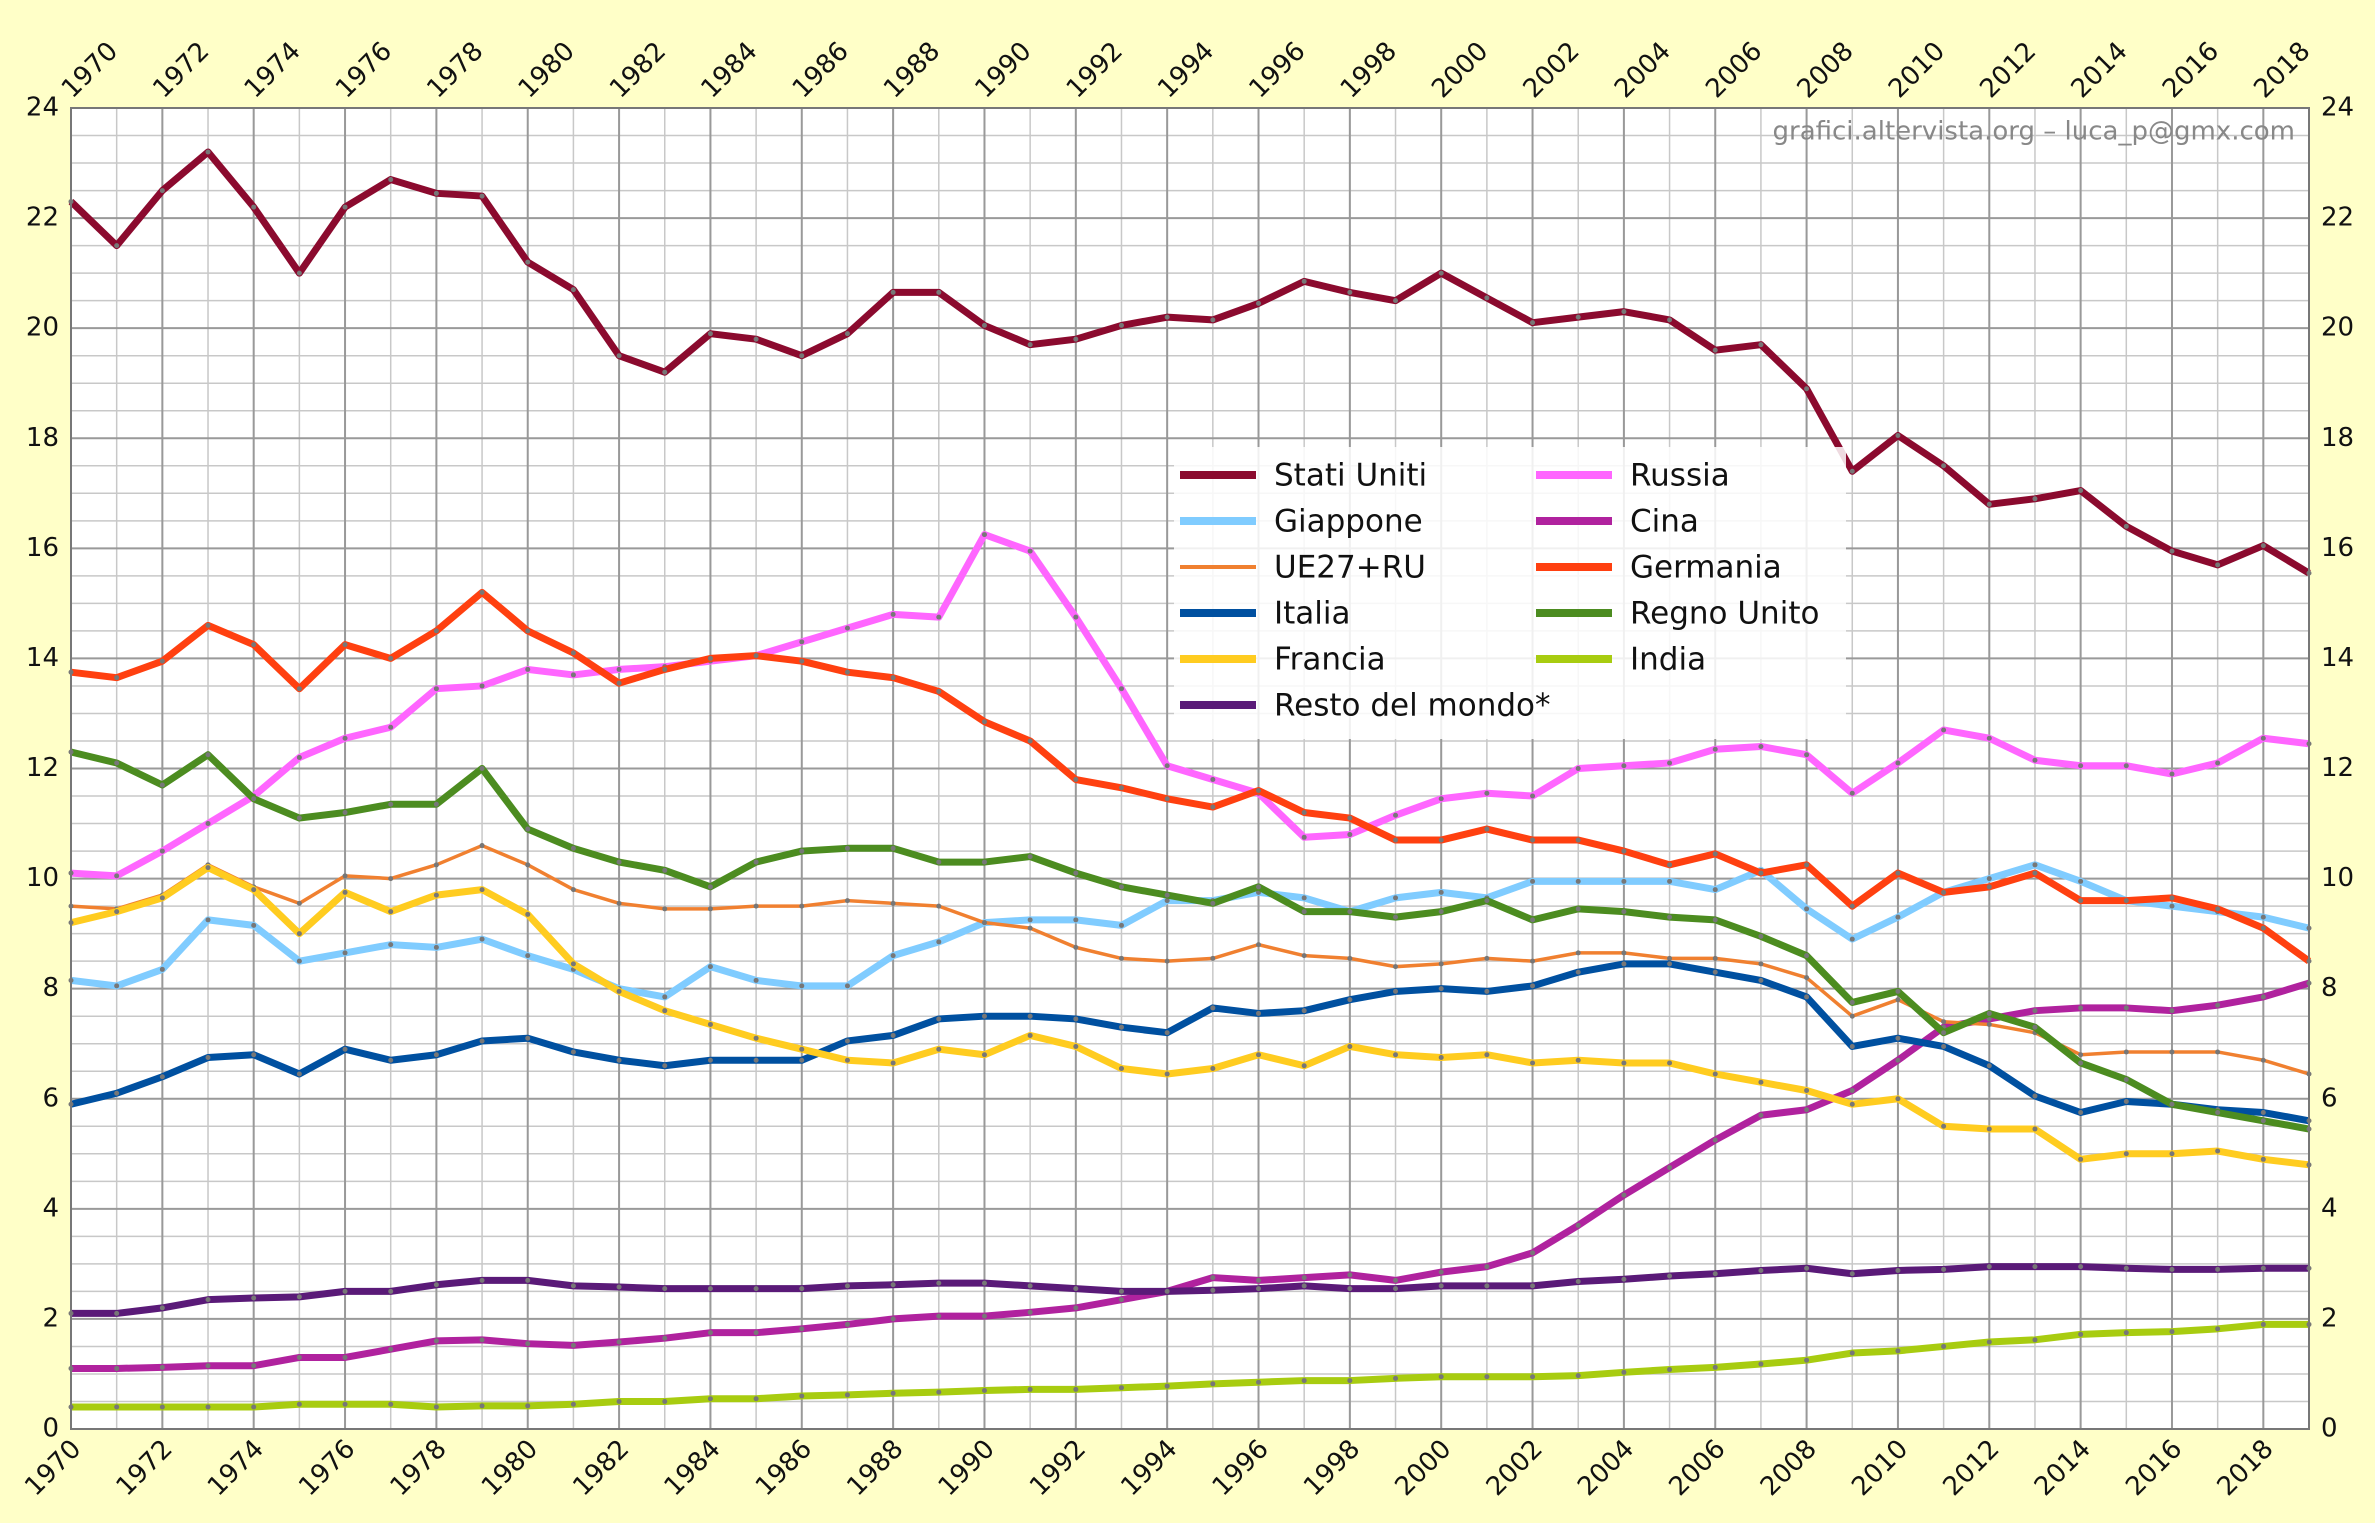 The image size is (2375, 1523). I want to click on series-line, so click(1190, 1290).